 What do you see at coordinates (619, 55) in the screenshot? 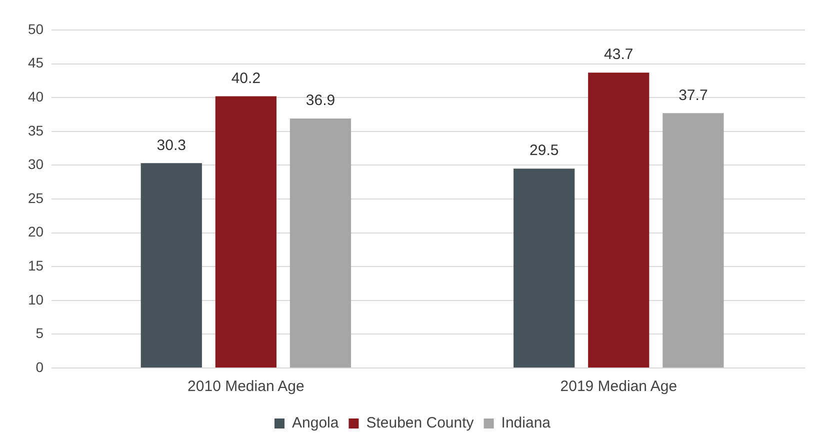
I see `data-label: 43.7` at bounding box center [619, 55].